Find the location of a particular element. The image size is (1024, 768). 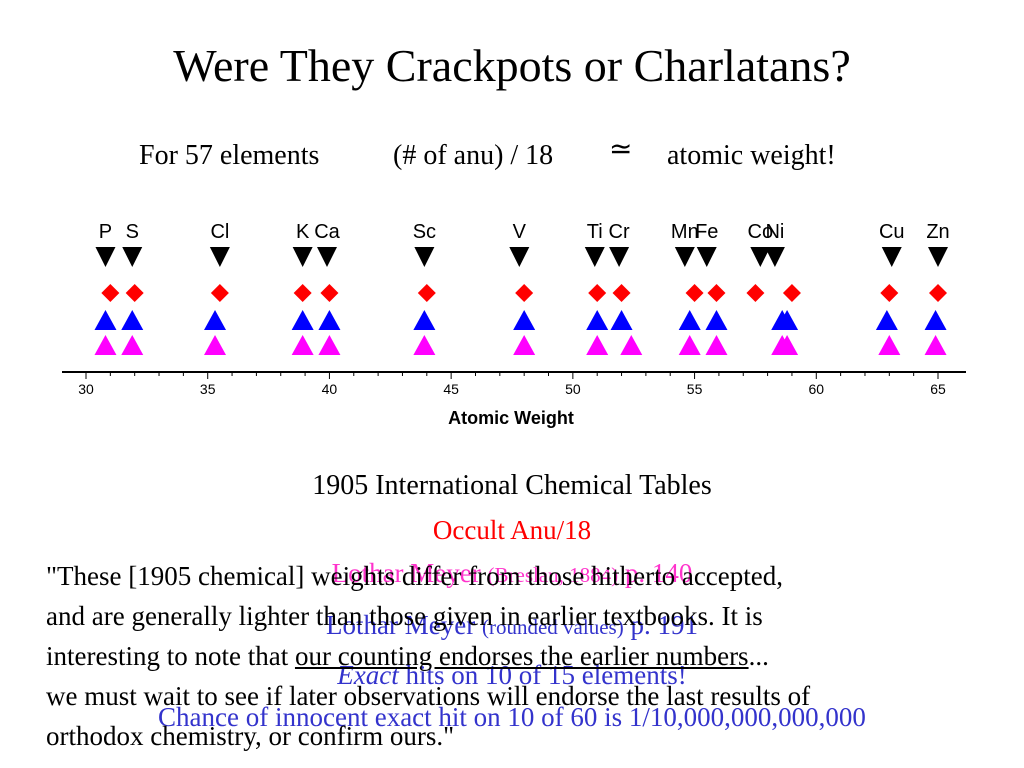

legend-occult: Occult Anu/18 is located at coordinates (512, 530).